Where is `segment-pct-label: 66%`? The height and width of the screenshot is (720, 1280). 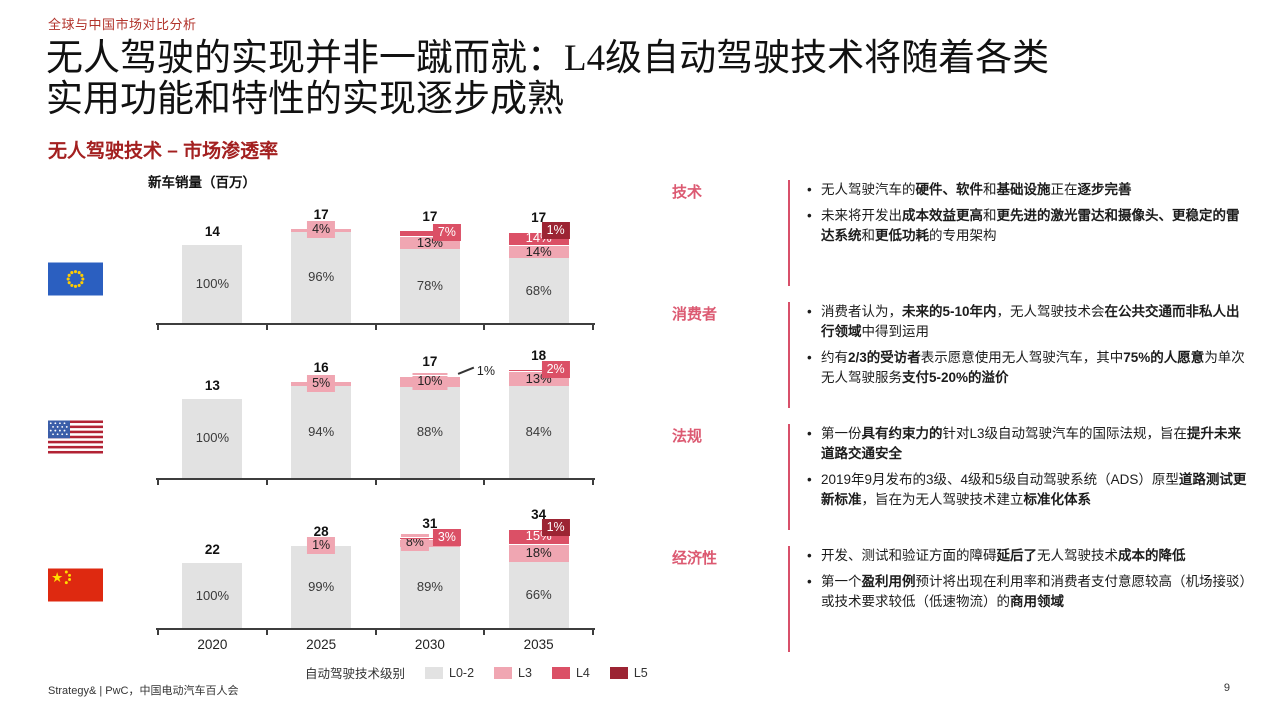
segment-pct-label: 66% is located at coordinates (538, 594).